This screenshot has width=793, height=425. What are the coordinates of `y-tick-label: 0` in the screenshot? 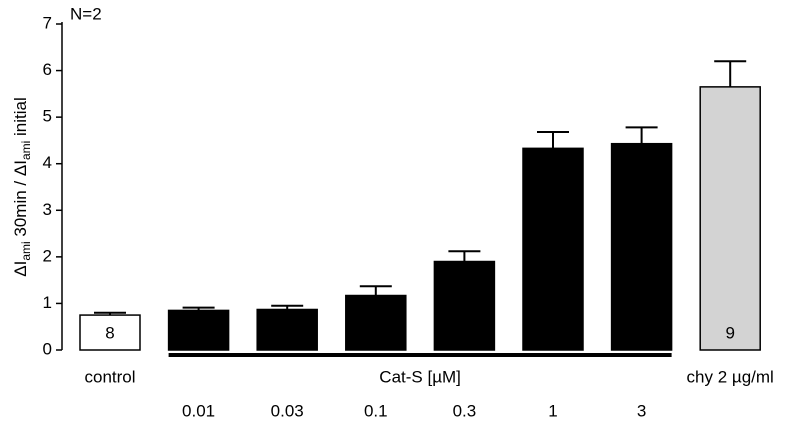 It's located at (47, 348).